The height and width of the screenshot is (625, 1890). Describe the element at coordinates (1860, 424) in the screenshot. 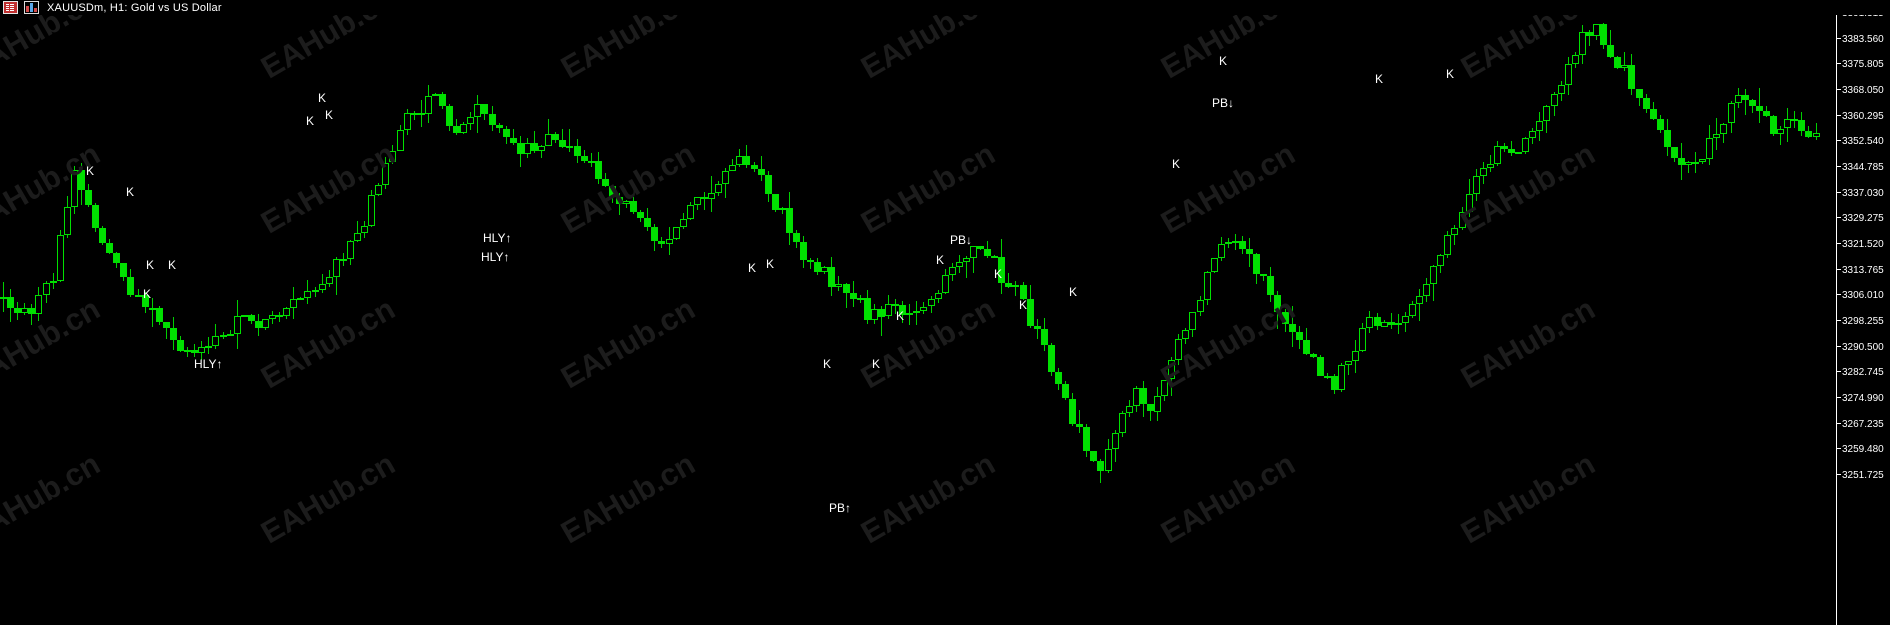

I see `price-tick: 3267.235` at that location.